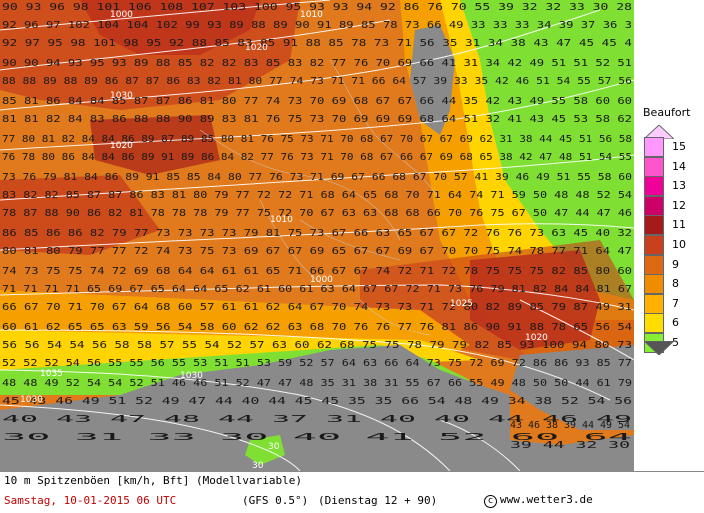 Image resolution: width=704 pixels, height=513 pixels. What do you see at coordinates (317, 437) in the screenshot?
I see `value-row: 30 31 33 30 40 41 52 60 64` at bounding box center [317, 437].